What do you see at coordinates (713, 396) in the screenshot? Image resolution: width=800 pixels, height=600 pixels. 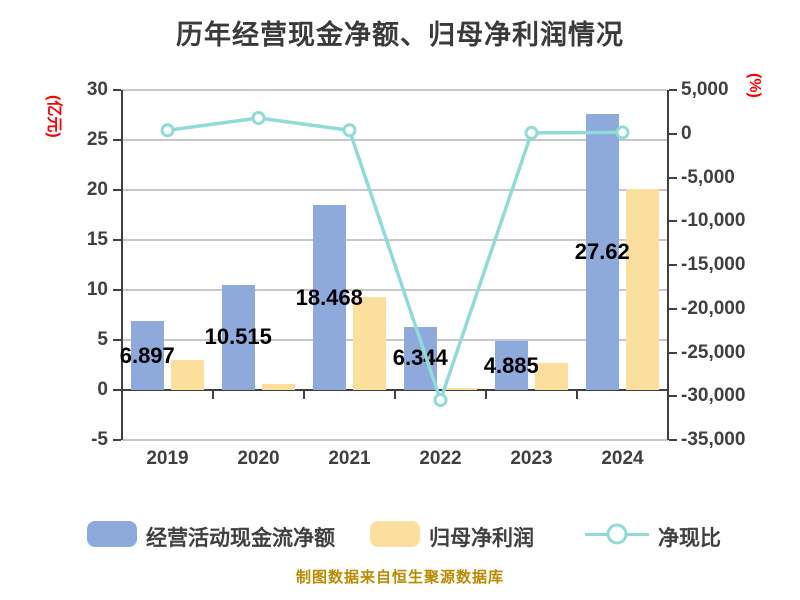 I see `right-axis-tick-label: -30,000` at bounding box center [713, 396].